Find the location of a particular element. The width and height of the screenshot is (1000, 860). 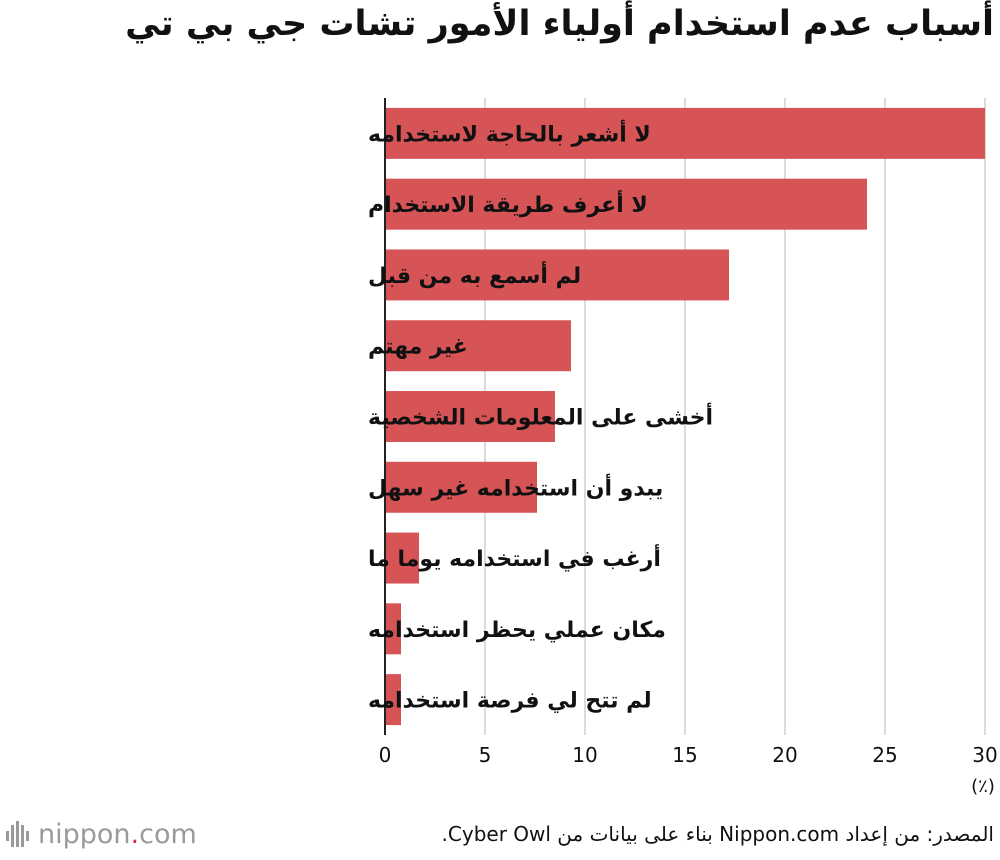

nippon-logo: nippon.com is located at coordinates (101, 834).